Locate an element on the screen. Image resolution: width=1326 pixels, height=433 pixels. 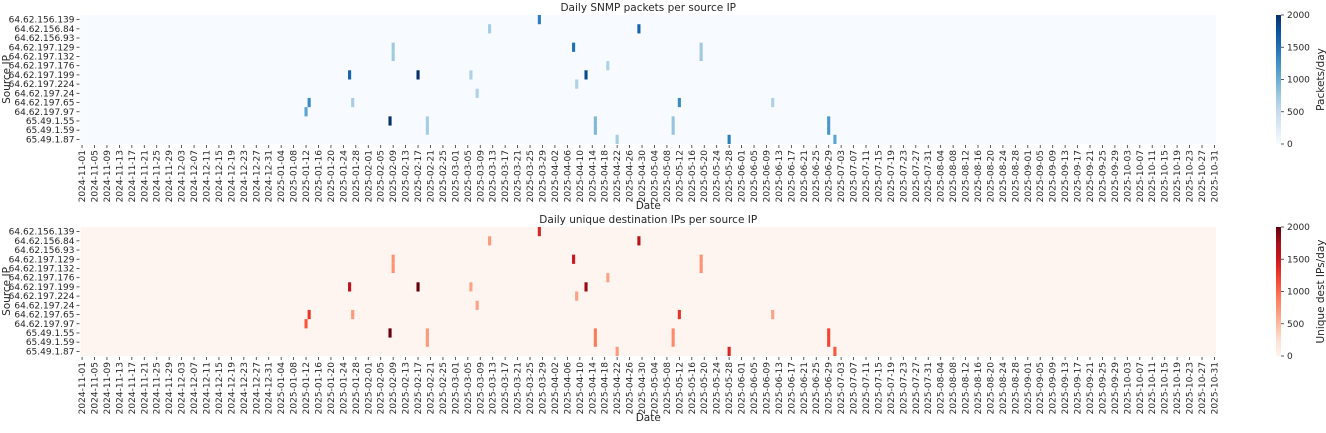
x-tick-label: 2025-01-08 is located at coordinates (295, 176).